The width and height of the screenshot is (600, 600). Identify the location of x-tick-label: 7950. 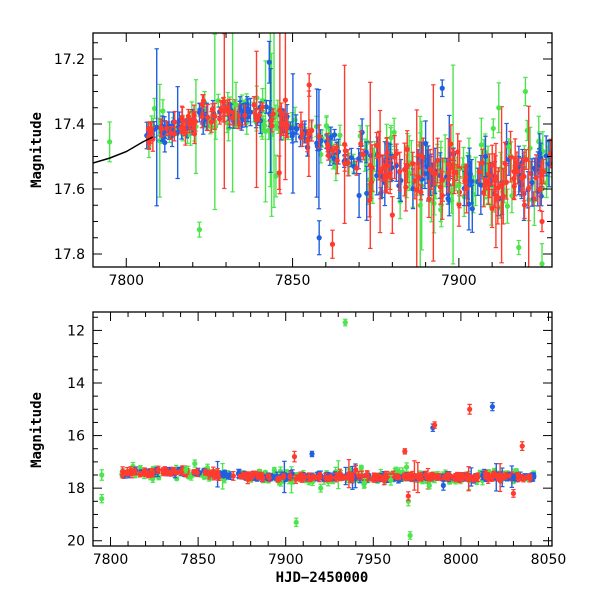
(373, 560).